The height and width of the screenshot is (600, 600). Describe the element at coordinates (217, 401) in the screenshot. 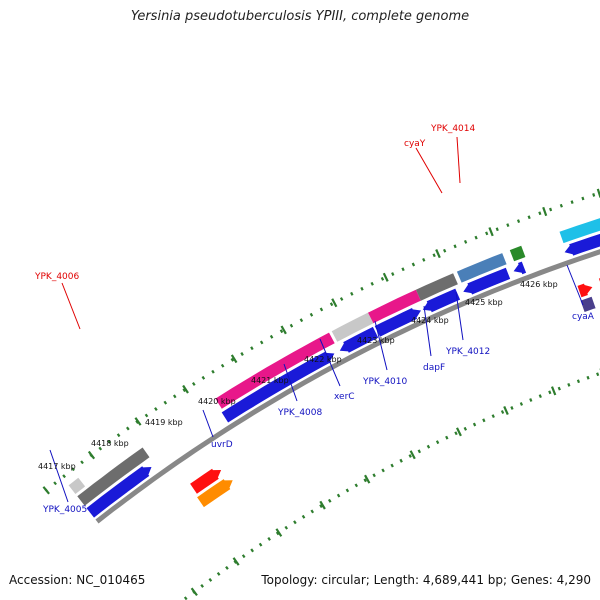

I see `scale-label: 4420 kbp` at that location.